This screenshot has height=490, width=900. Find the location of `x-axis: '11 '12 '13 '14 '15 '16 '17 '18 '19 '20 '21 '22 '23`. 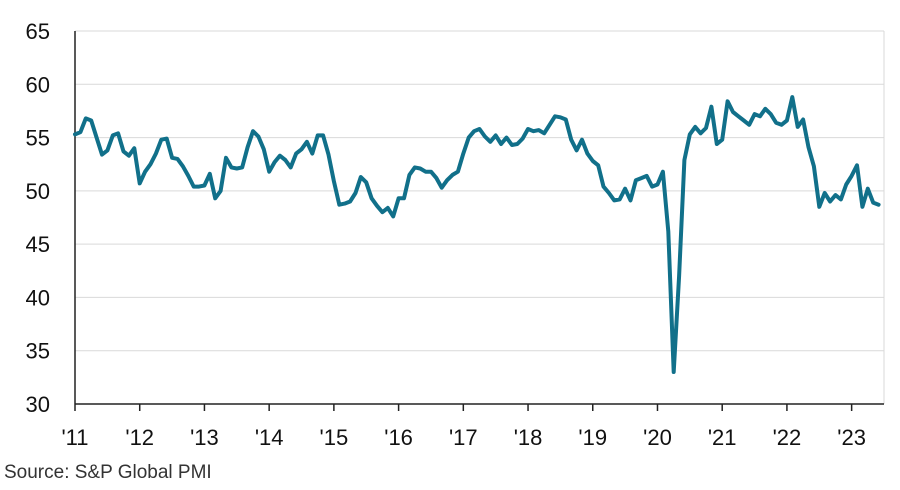

x-axis: '11 '12 '13 '14 '15 '16 '17 '18 '19 '20 '21 '22 '23 is located at coordinates (472, 426).